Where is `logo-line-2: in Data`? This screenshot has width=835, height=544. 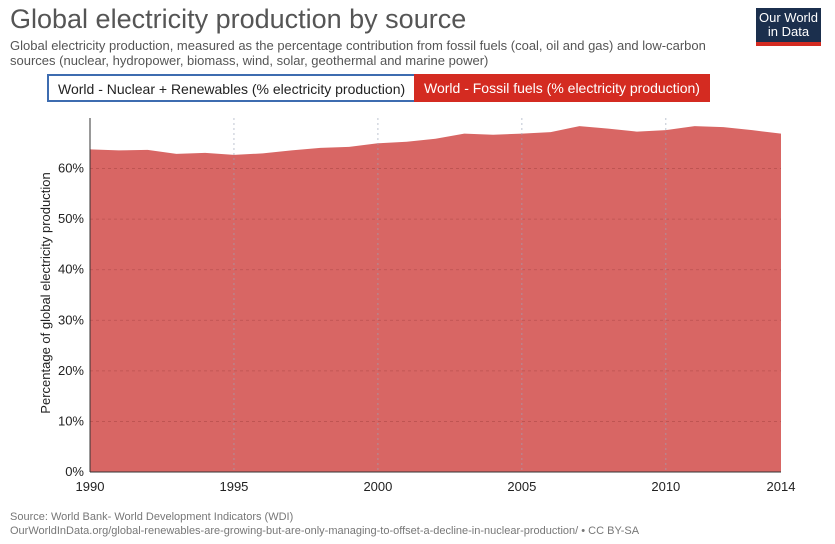 logo-line-2: in Data is located at coordinates (788, 31).